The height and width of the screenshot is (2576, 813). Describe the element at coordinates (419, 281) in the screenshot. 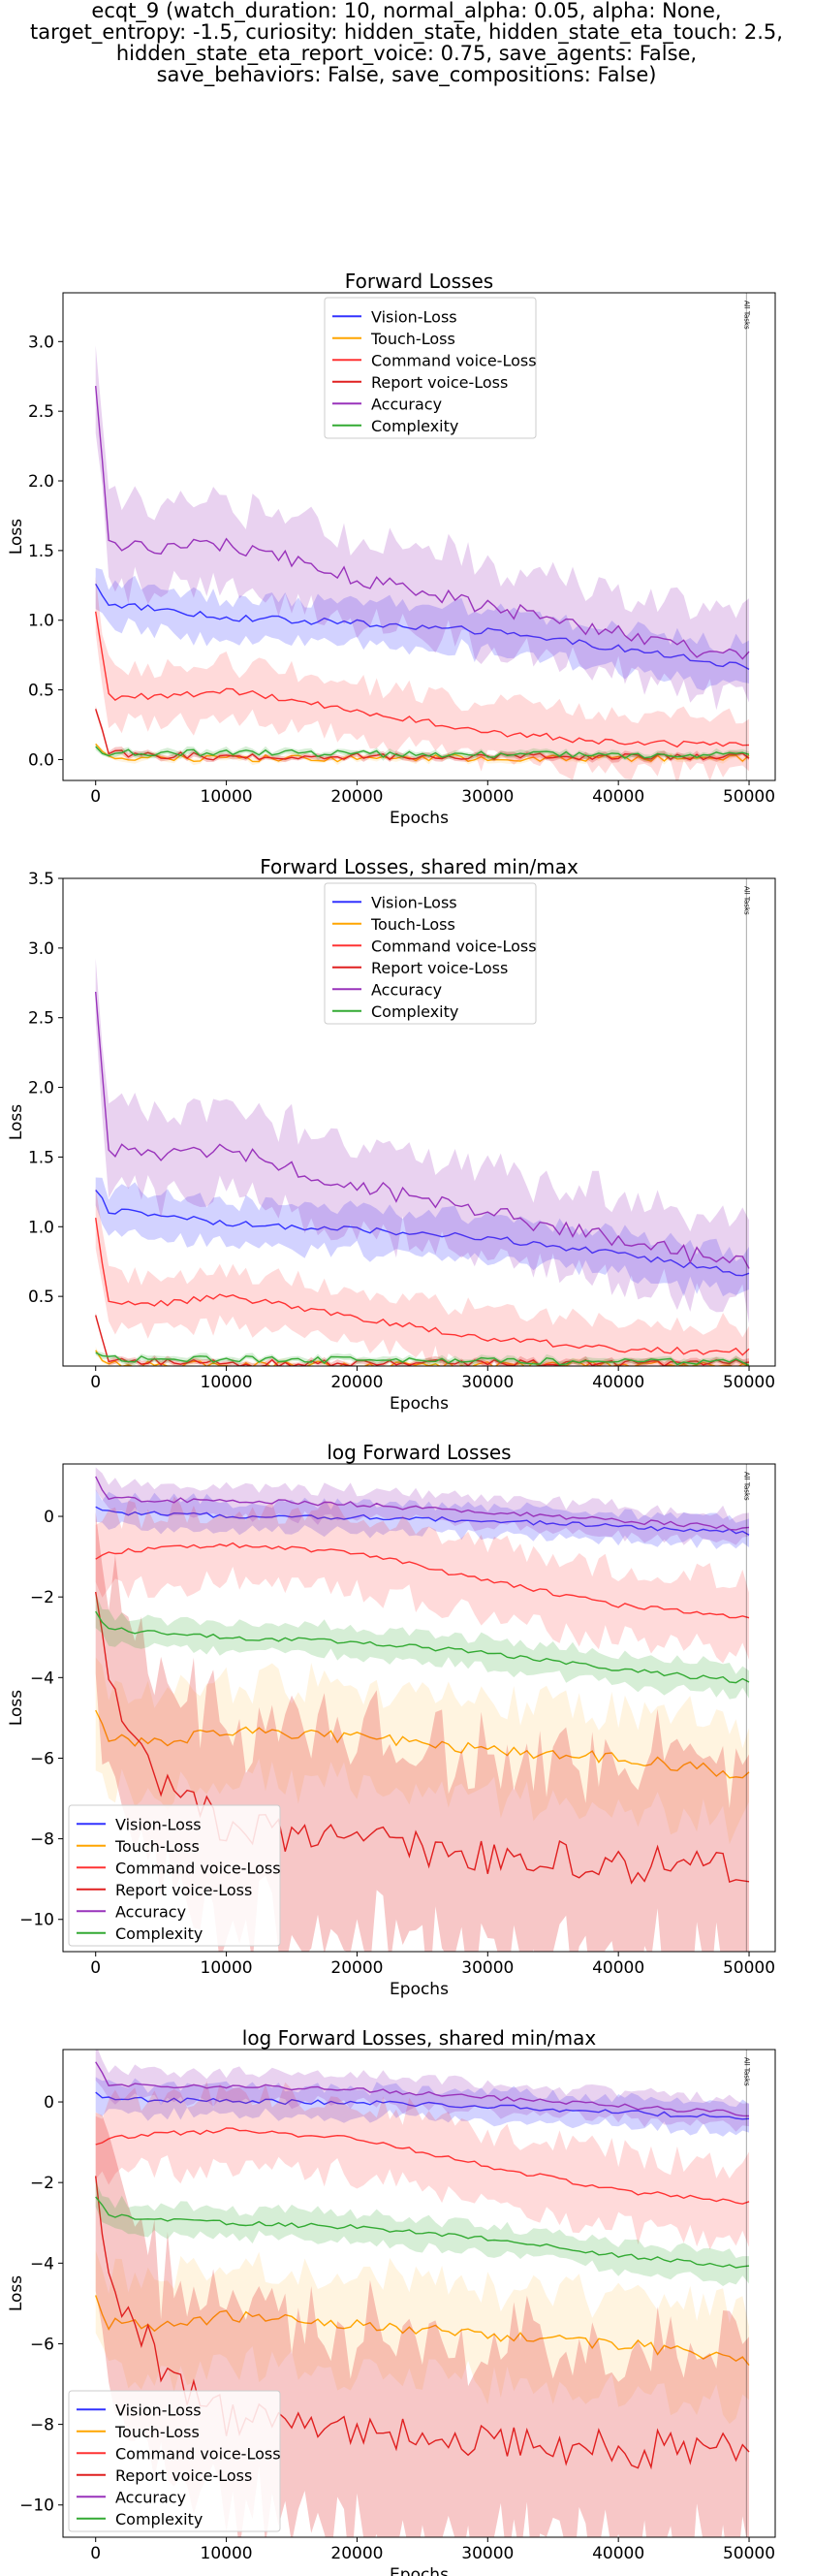

I see `chart-title: Forward Losses` at that location.